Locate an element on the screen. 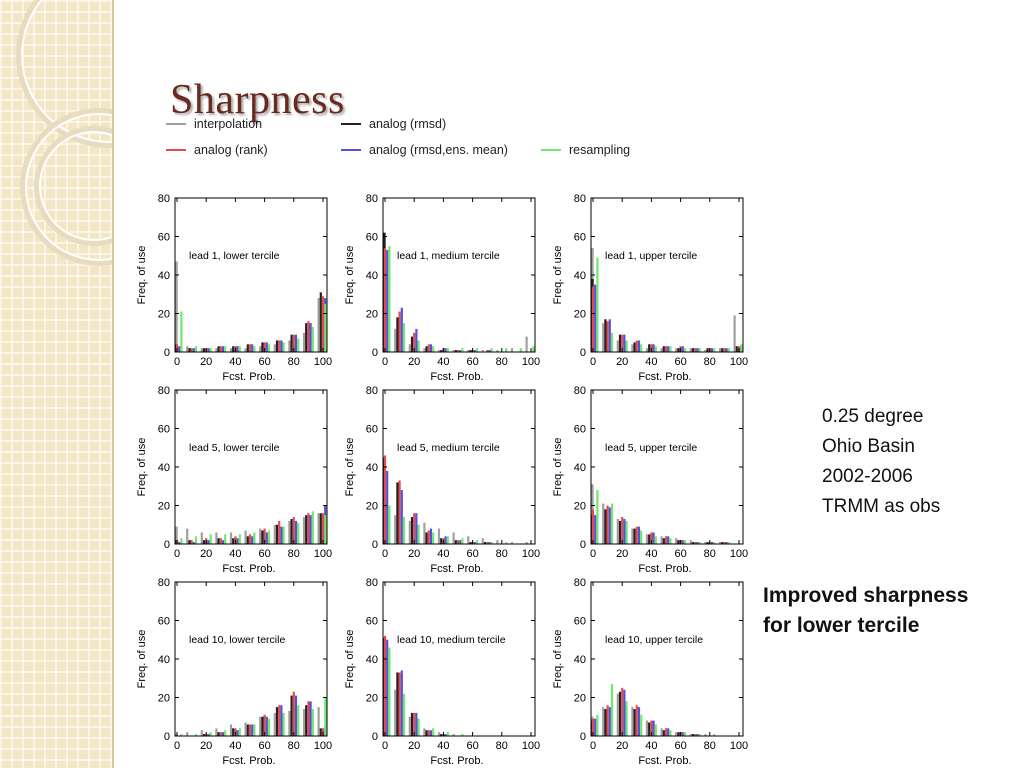  plot-frame is located at coordinates (459, 659).